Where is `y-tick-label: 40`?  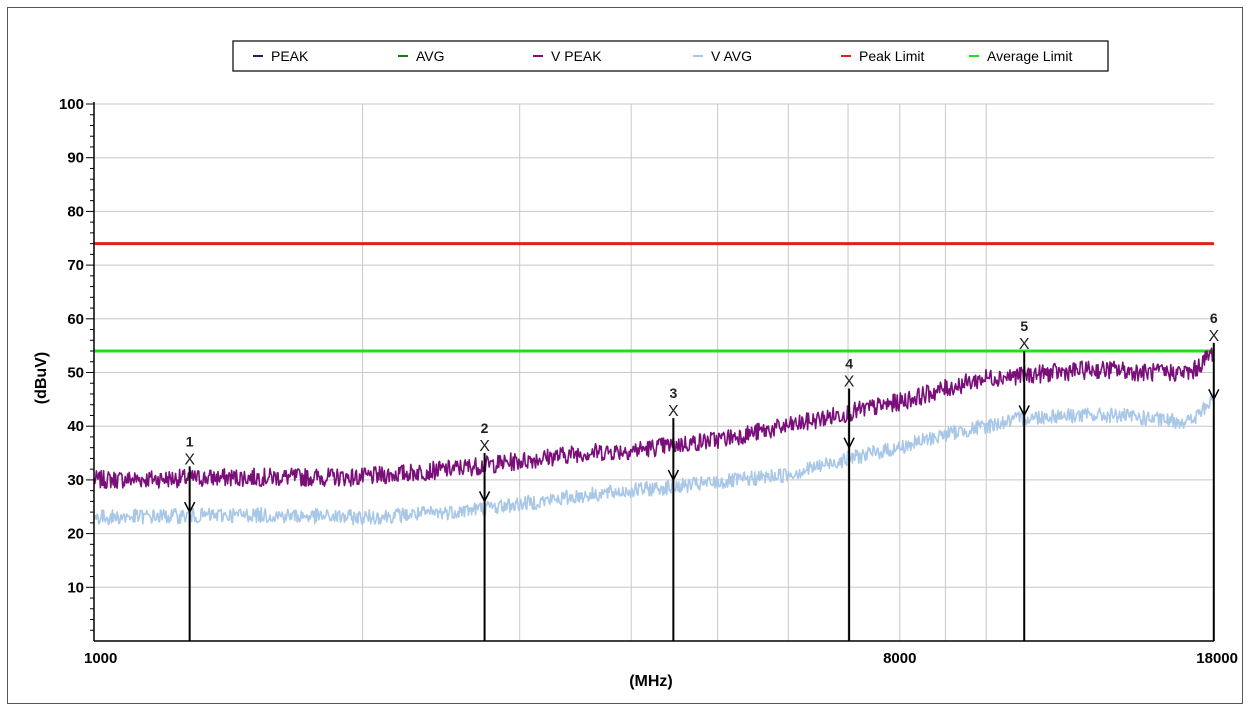 y-tick-label: 40 is located at coordinates (75, 426).